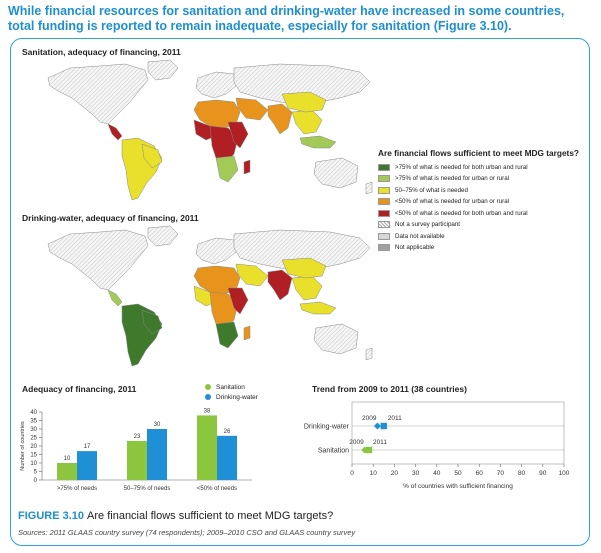 This screenshot has width=601, height=553. Describe the element at coordinates (389, 389) in the screenshot. I see `trend-chart-title: Trend from 2009 to 2011 (38 countries)` at that location.